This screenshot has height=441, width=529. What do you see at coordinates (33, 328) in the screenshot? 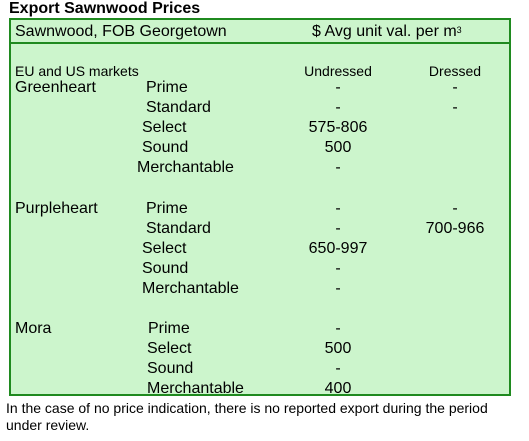
I see `species-name: Mora` at bounding box center [33, 328].